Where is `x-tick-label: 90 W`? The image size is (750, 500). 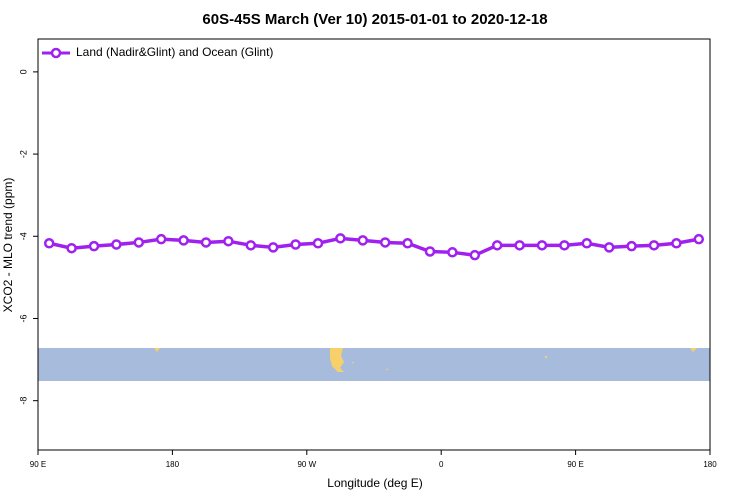
x-tick-label: 90 W is located at coordinates (306, 464).